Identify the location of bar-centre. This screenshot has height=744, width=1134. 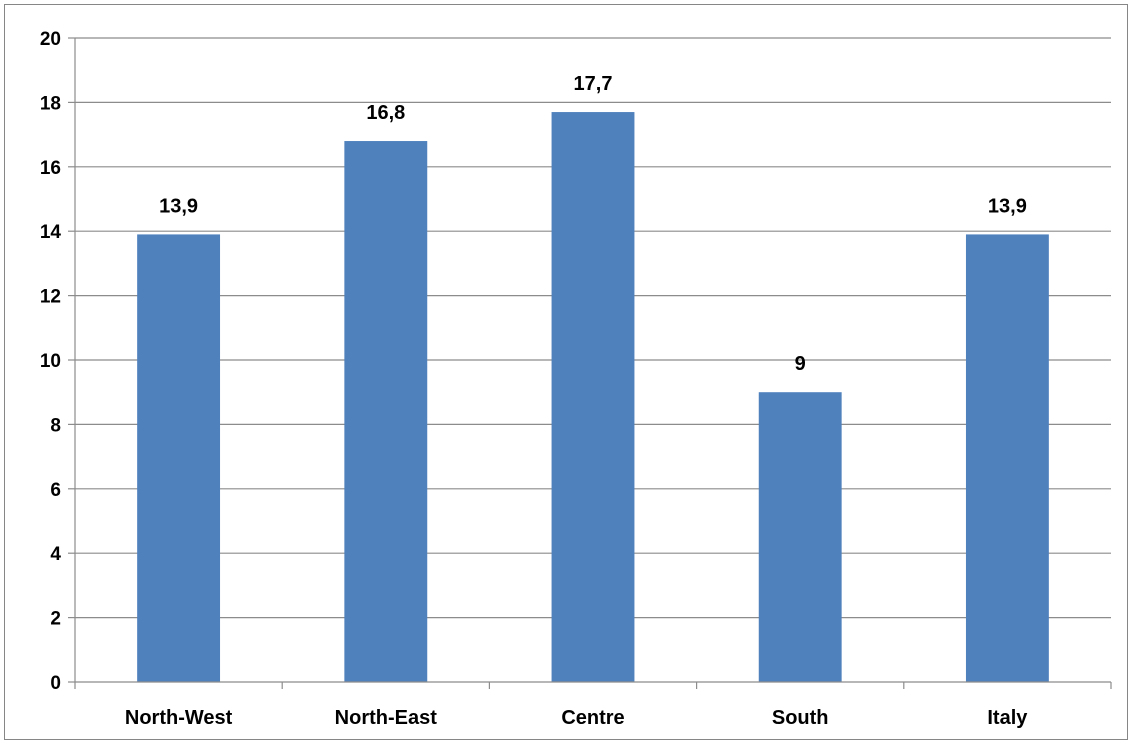
(593, 397).